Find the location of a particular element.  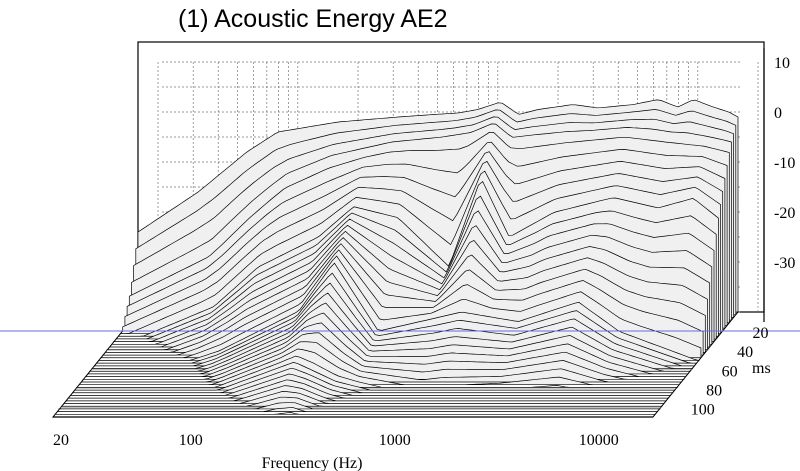

x-tick-label: 10000 is located at coordinates (599, 440).